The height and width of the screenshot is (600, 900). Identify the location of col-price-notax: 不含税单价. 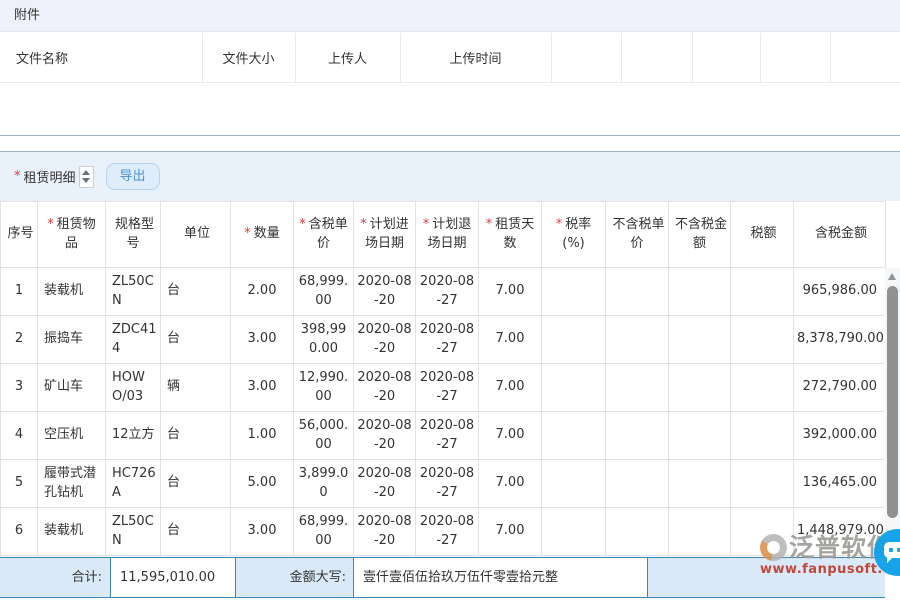
(637, 234).